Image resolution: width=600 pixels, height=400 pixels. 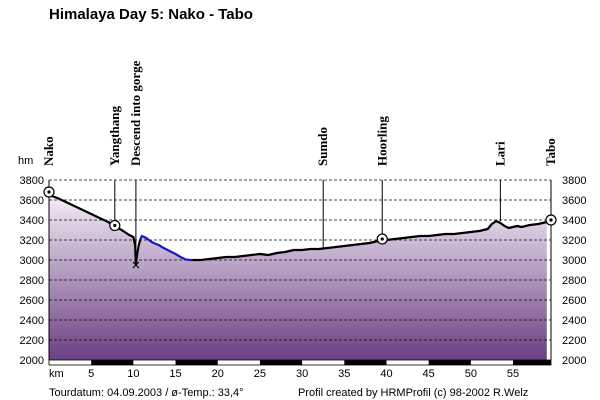 I want to click on x-tick-label: 40, so click(x=386, y=374).